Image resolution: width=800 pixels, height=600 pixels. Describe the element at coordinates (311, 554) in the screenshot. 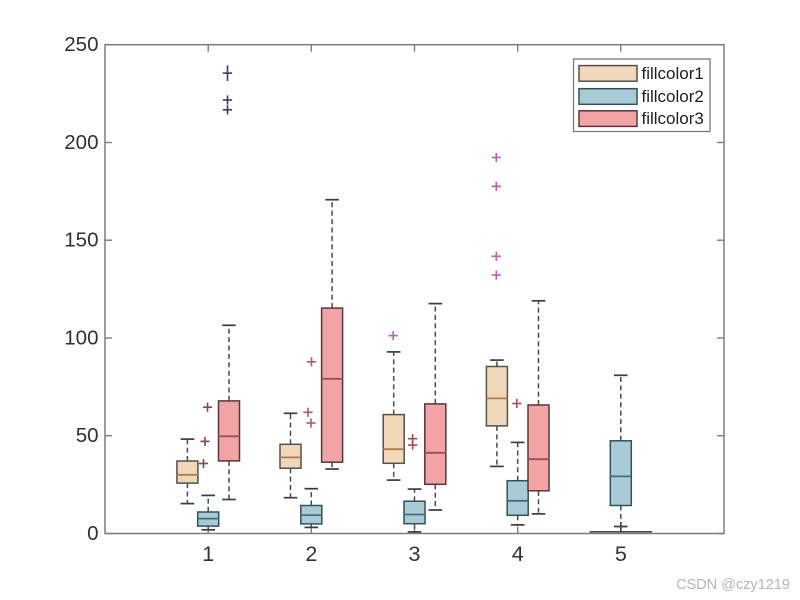

I see `svg-text: 2` at that location.